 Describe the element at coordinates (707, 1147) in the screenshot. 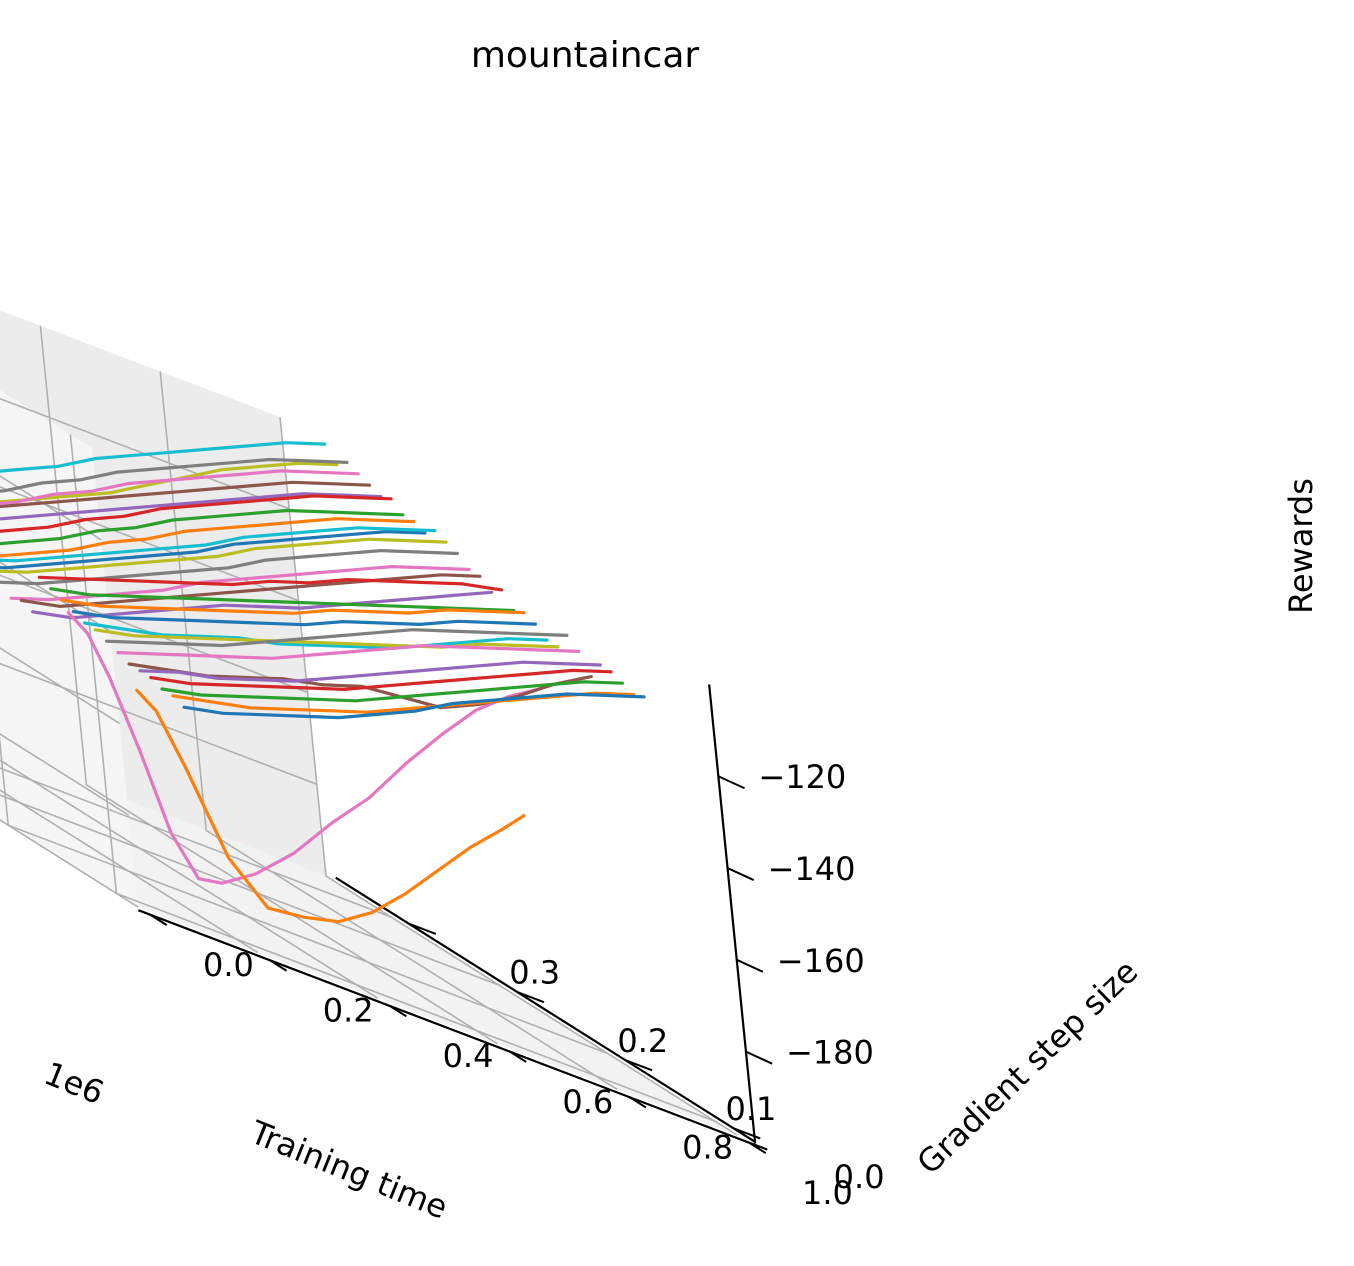

I see `x-tick-label: 0.8` at that location.